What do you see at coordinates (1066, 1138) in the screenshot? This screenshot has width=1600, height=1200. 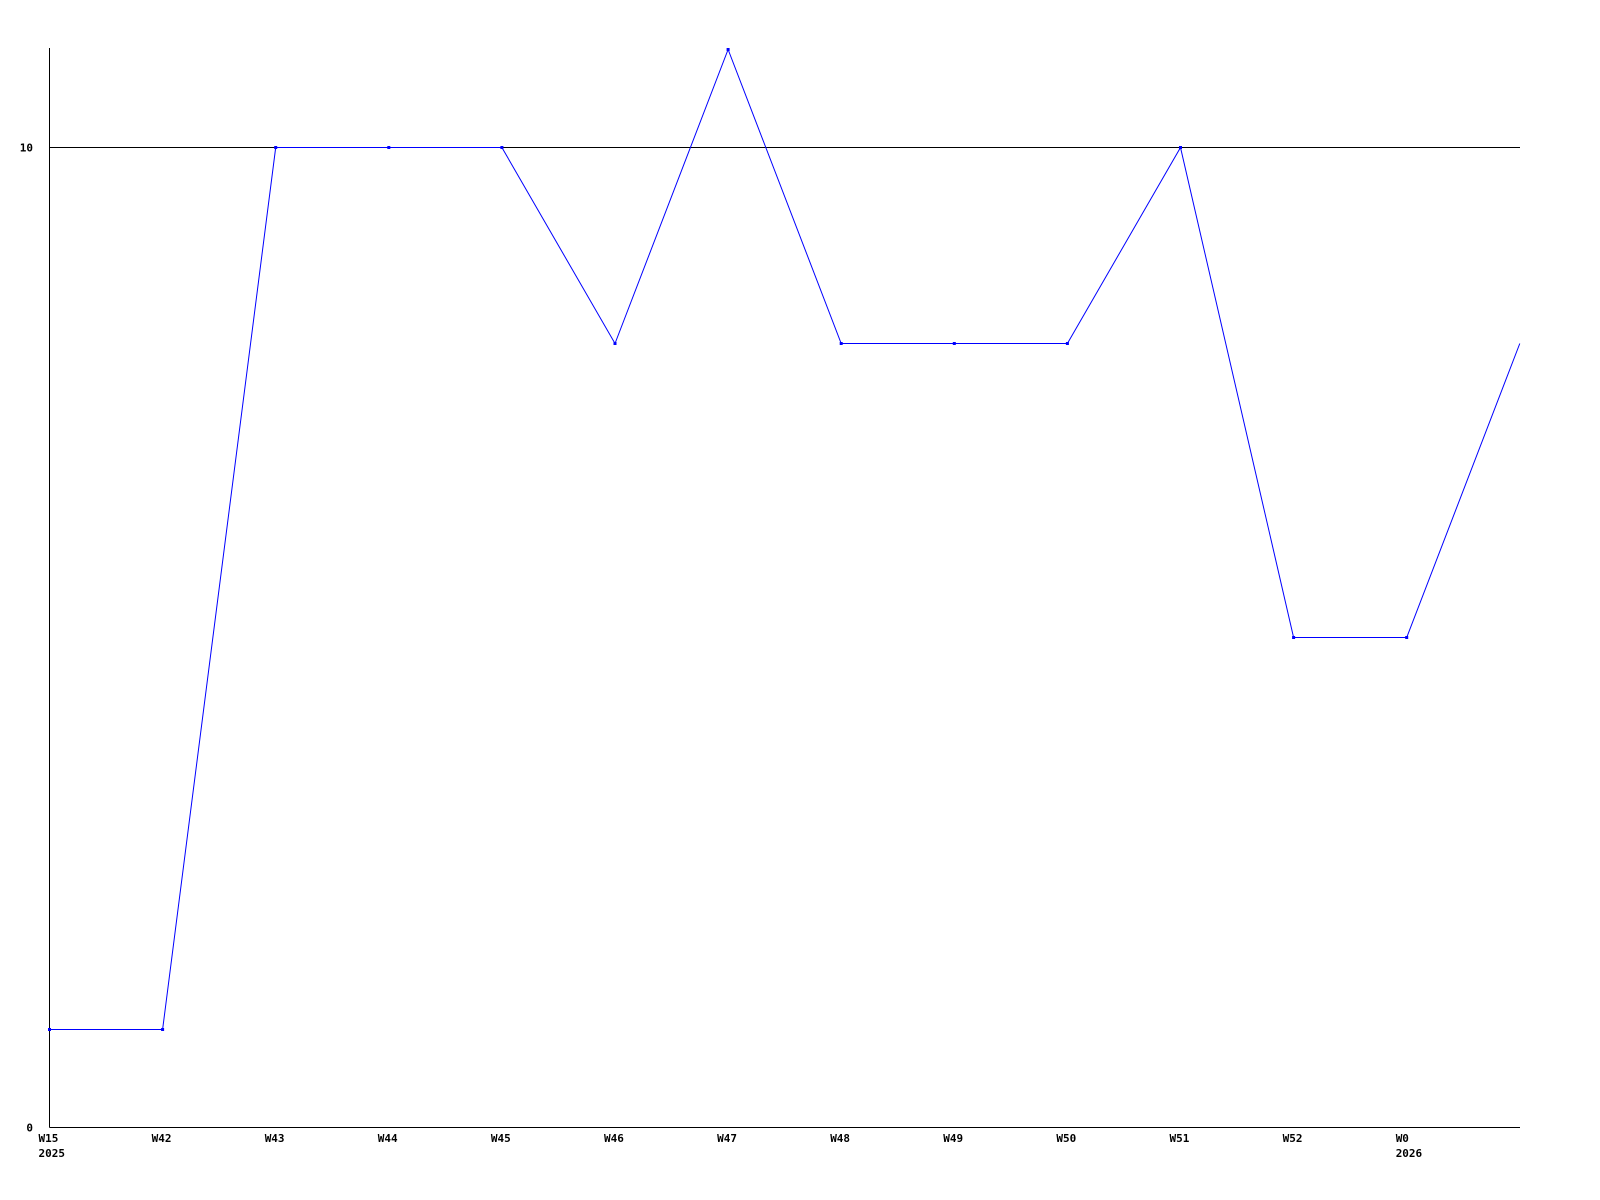 I see `x-tick-label: W50` at bounding box center [1066, 1138].